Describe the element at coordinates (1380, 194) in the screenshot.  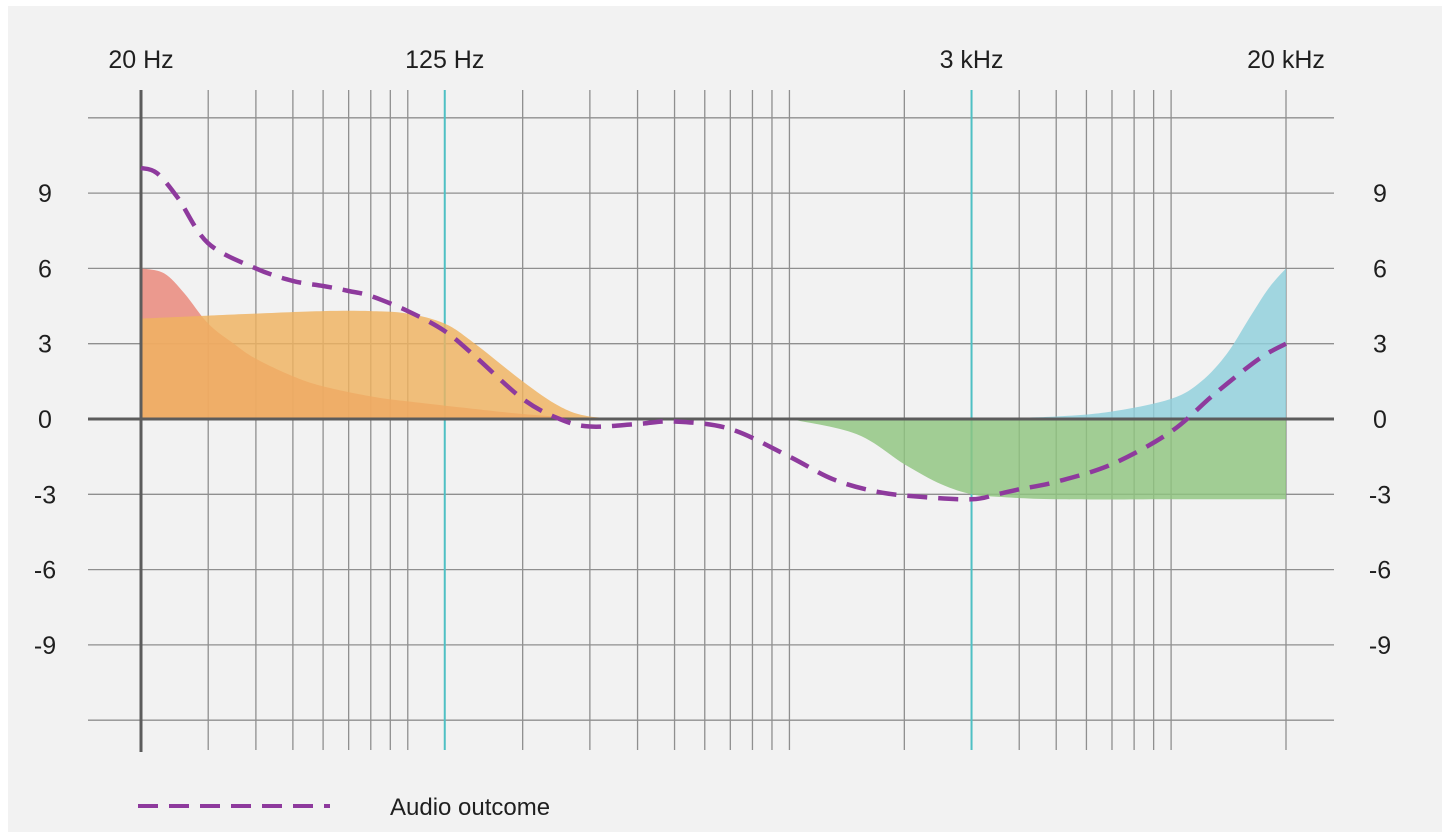
I see `y-tick-label-right: 9` at that location.